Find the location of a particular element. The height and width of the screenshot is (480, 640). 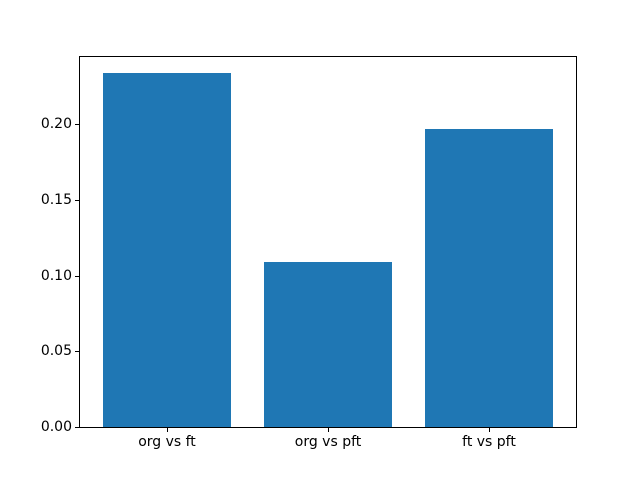

y-tick-label: 0.05 is located at coordinates (56, 351).